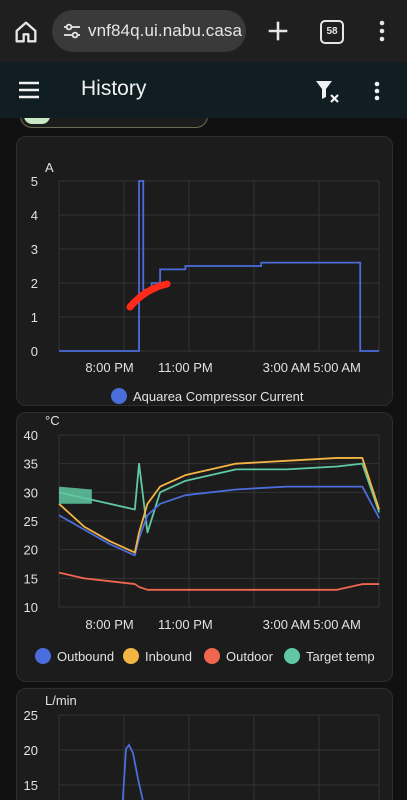  Describe the element at coordinates (26, 32) in the screenshot. I see `home-icon` at that location.